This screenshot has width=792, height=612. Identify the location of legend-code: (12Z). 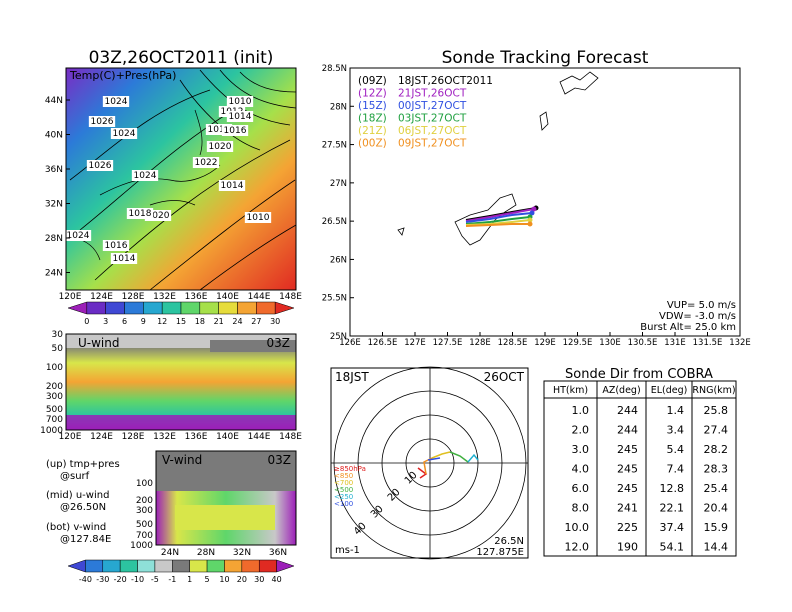
(372, 94).